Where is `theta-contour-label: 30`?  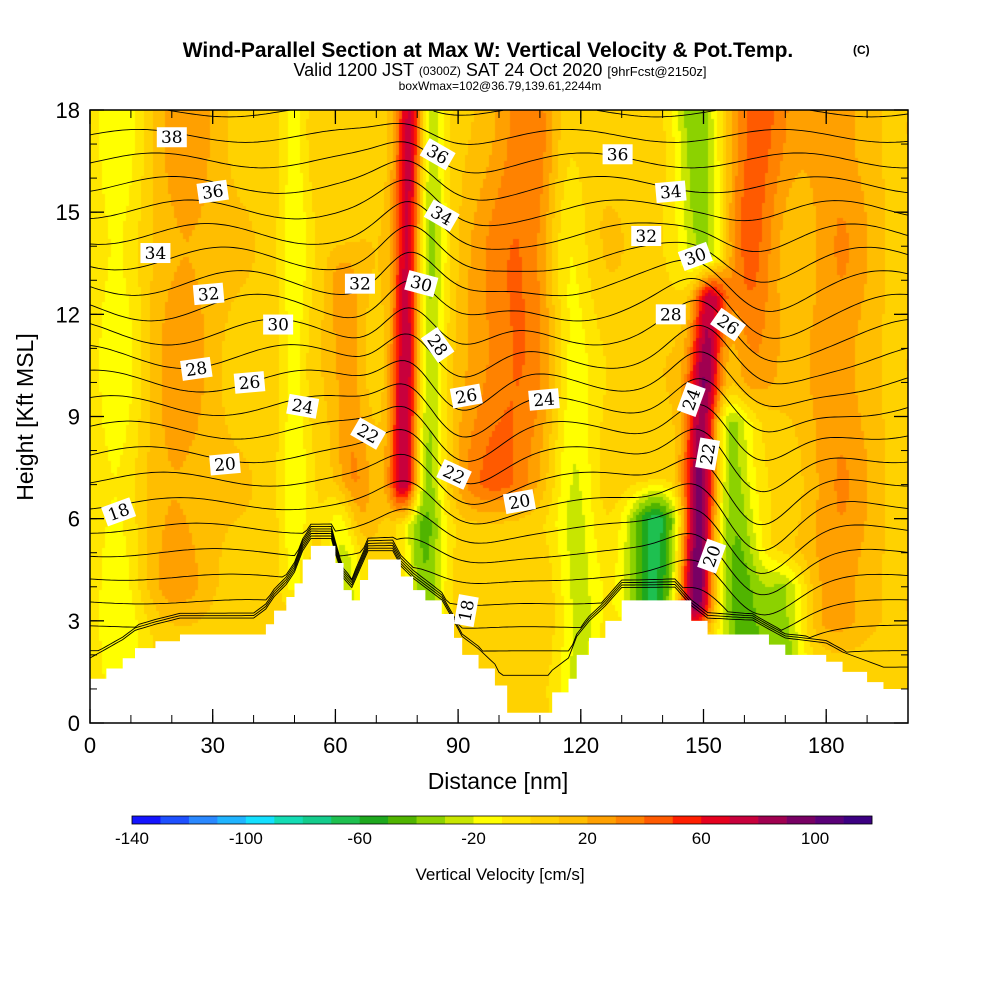
theta-contour-label: 30 is located at coordinates (278, 325).